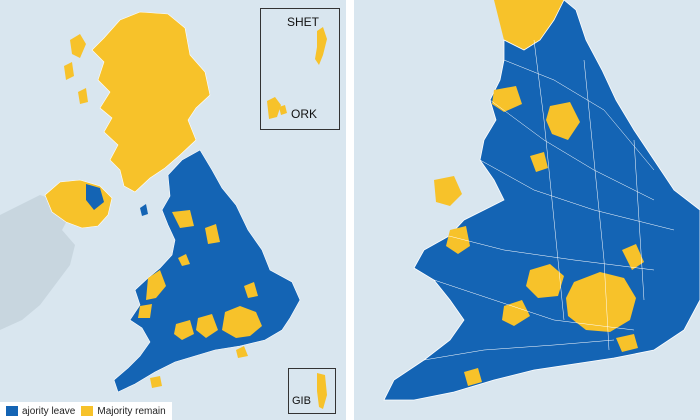  Describe the element at coordinates (539, 162) in the screenshot. I see `leeds-remain` at that location.